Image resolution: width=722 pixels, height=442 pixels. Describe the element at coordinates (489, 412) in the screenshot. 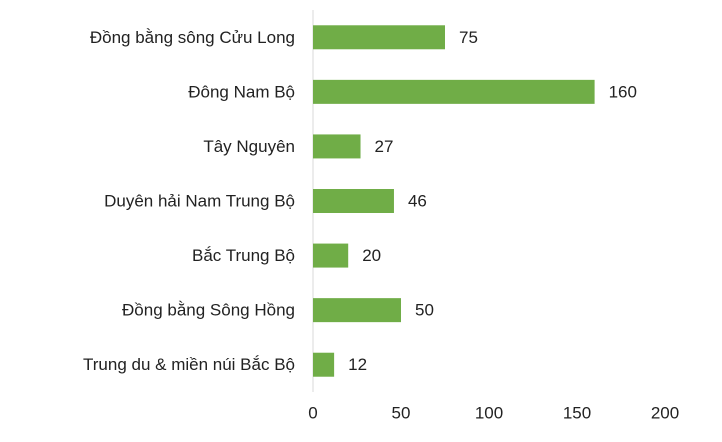

I see `x-tick-label: 100` at that location.